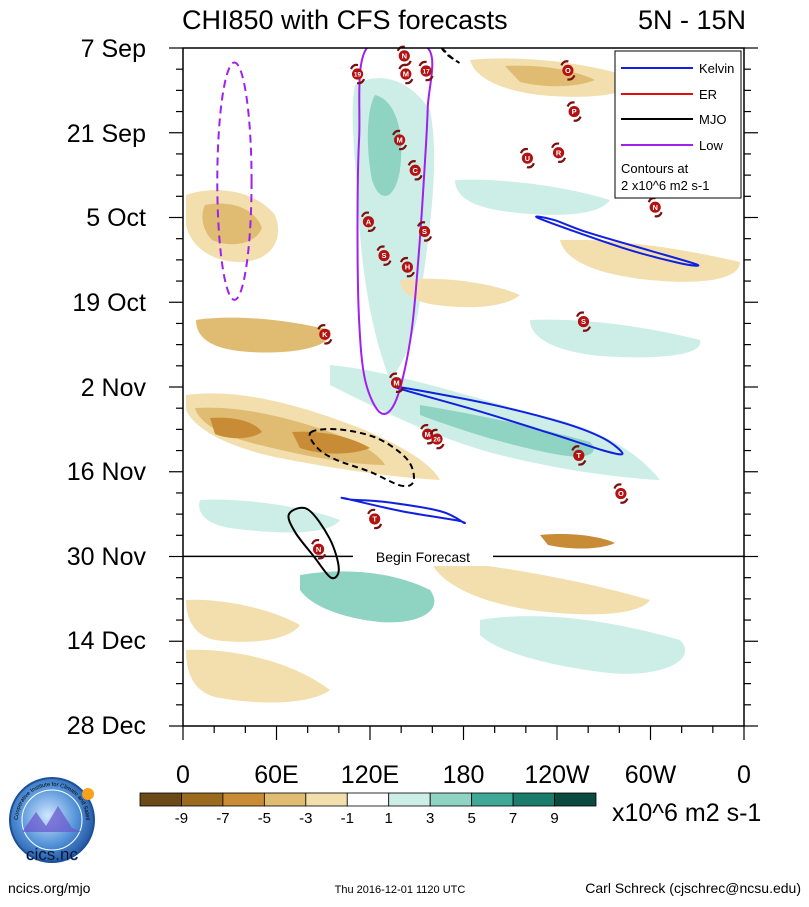 The image size is (809, 907). I want to click on storm-marker: N, so click(404, 56).